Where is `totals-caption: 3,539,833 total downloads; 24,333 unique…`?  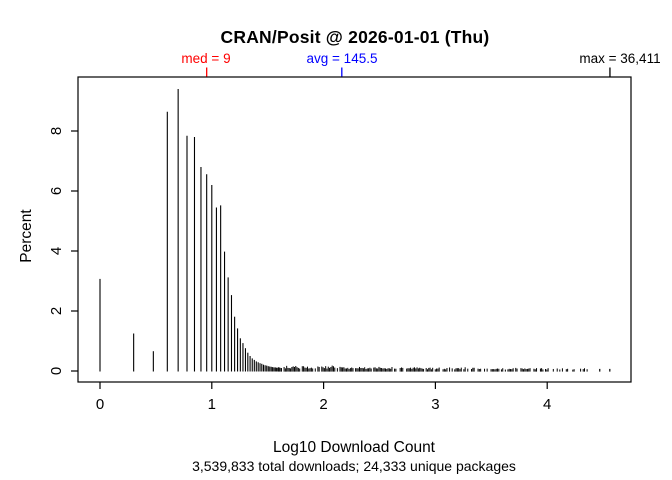 totals-caption: 3,539,833 total downloads; 24,333 unique… is located at coordinates (354, 466).